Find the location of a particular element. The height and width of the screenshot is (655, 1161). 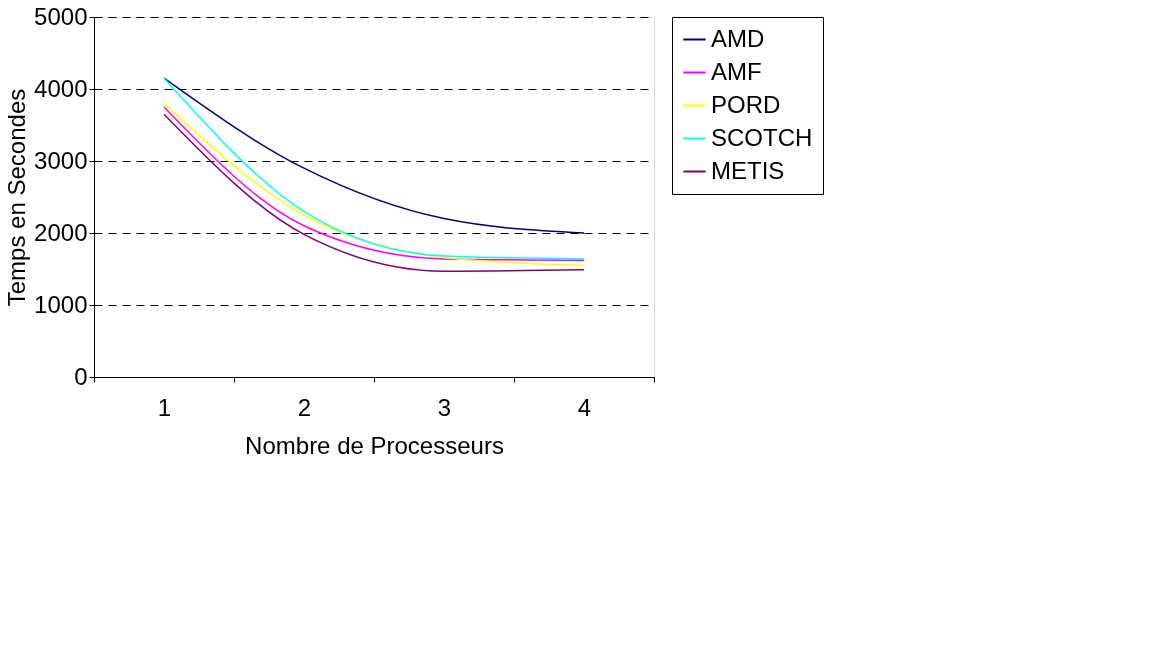

legend-label: SCOTCH is located at coordinates (762, 137).